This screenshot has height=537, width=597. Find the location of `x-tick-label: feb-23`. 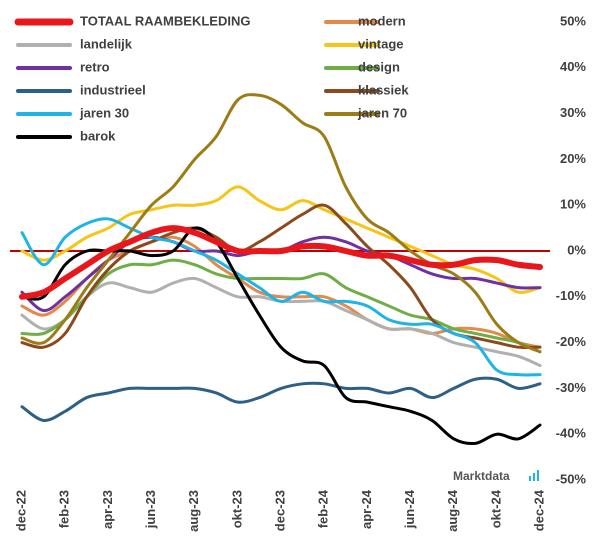

x-tick-label: feb-23 is located at coordinates (64, 509).